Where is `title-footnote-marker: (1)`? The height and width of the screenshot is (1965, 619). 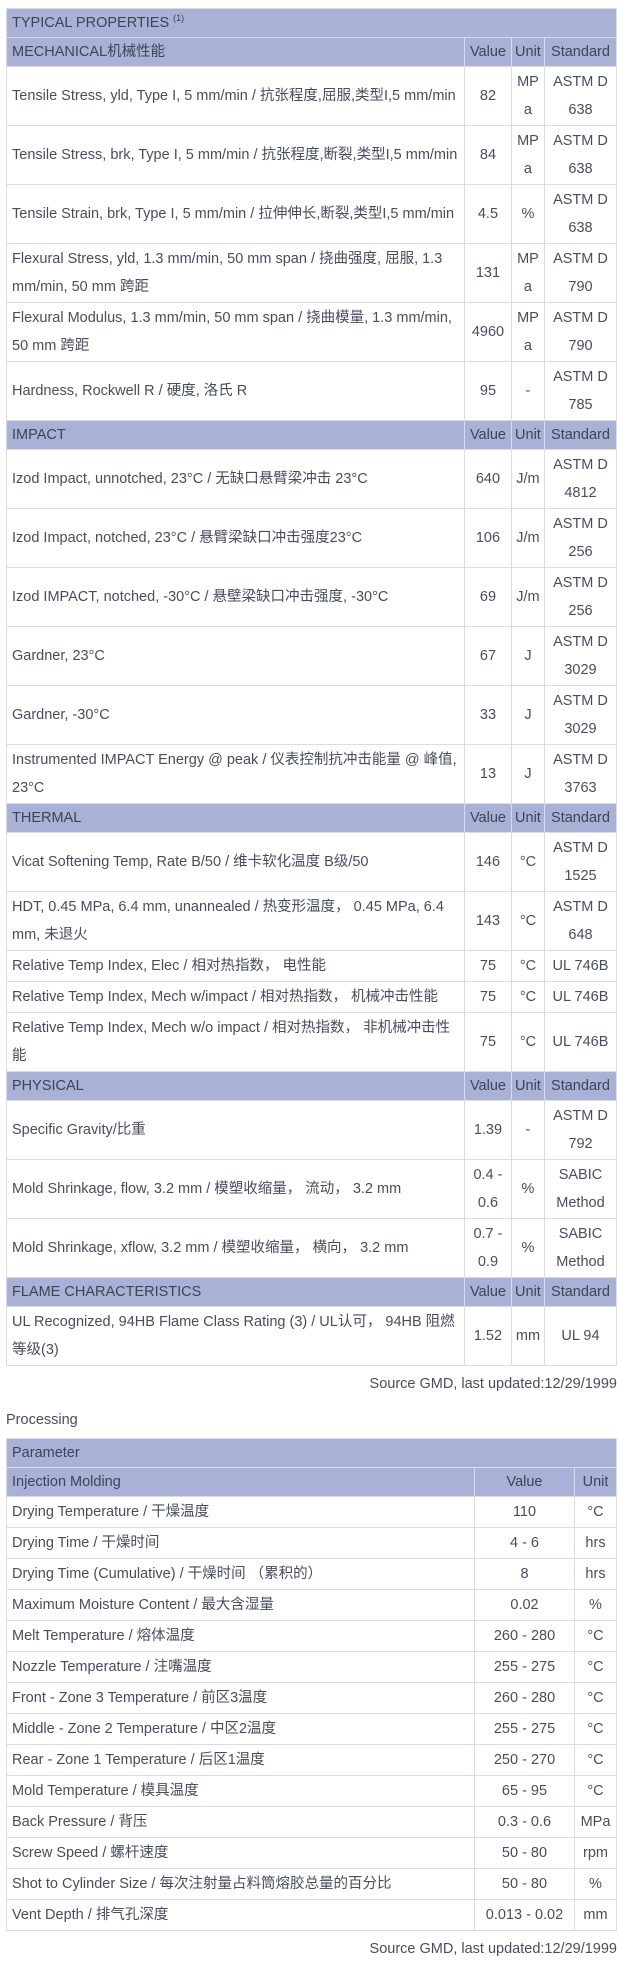 title-footnote-marker: (1) is located at coordinates (179, 18).